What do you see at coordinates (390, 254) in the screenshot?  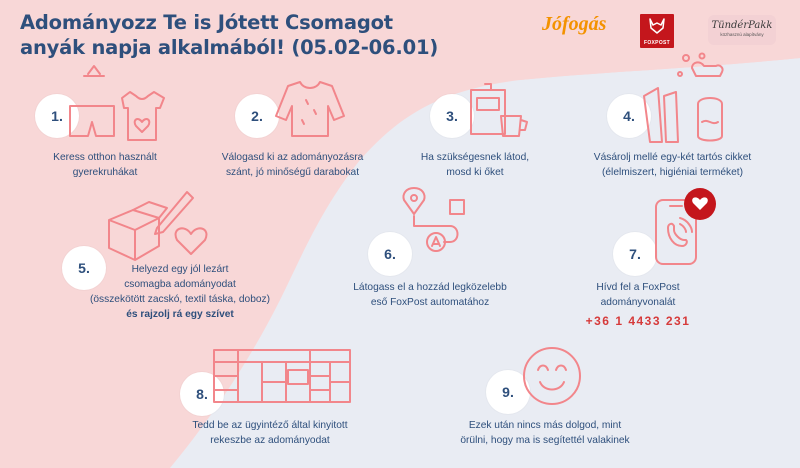 I see `step-6-number: 6.` at bounding box center [390, 254].